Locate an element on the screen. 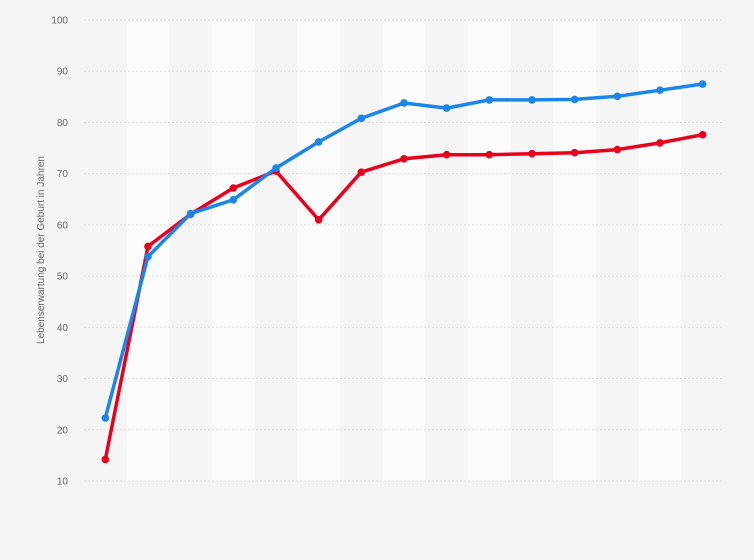  y-tick-label: 60 is located at coordinates (63, 225).